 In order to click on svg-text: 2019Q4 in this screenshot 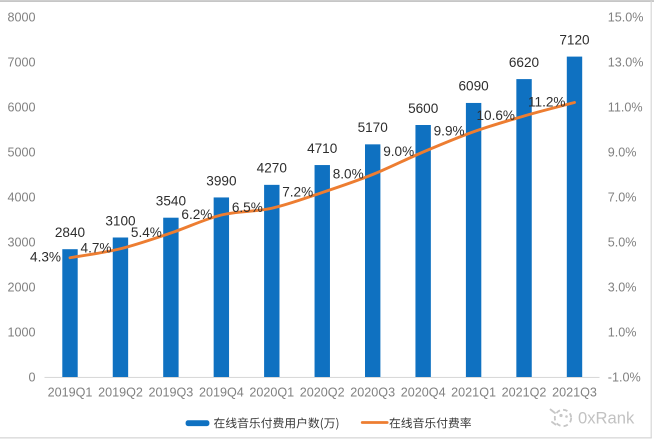, I will do `click(221, 393)`.